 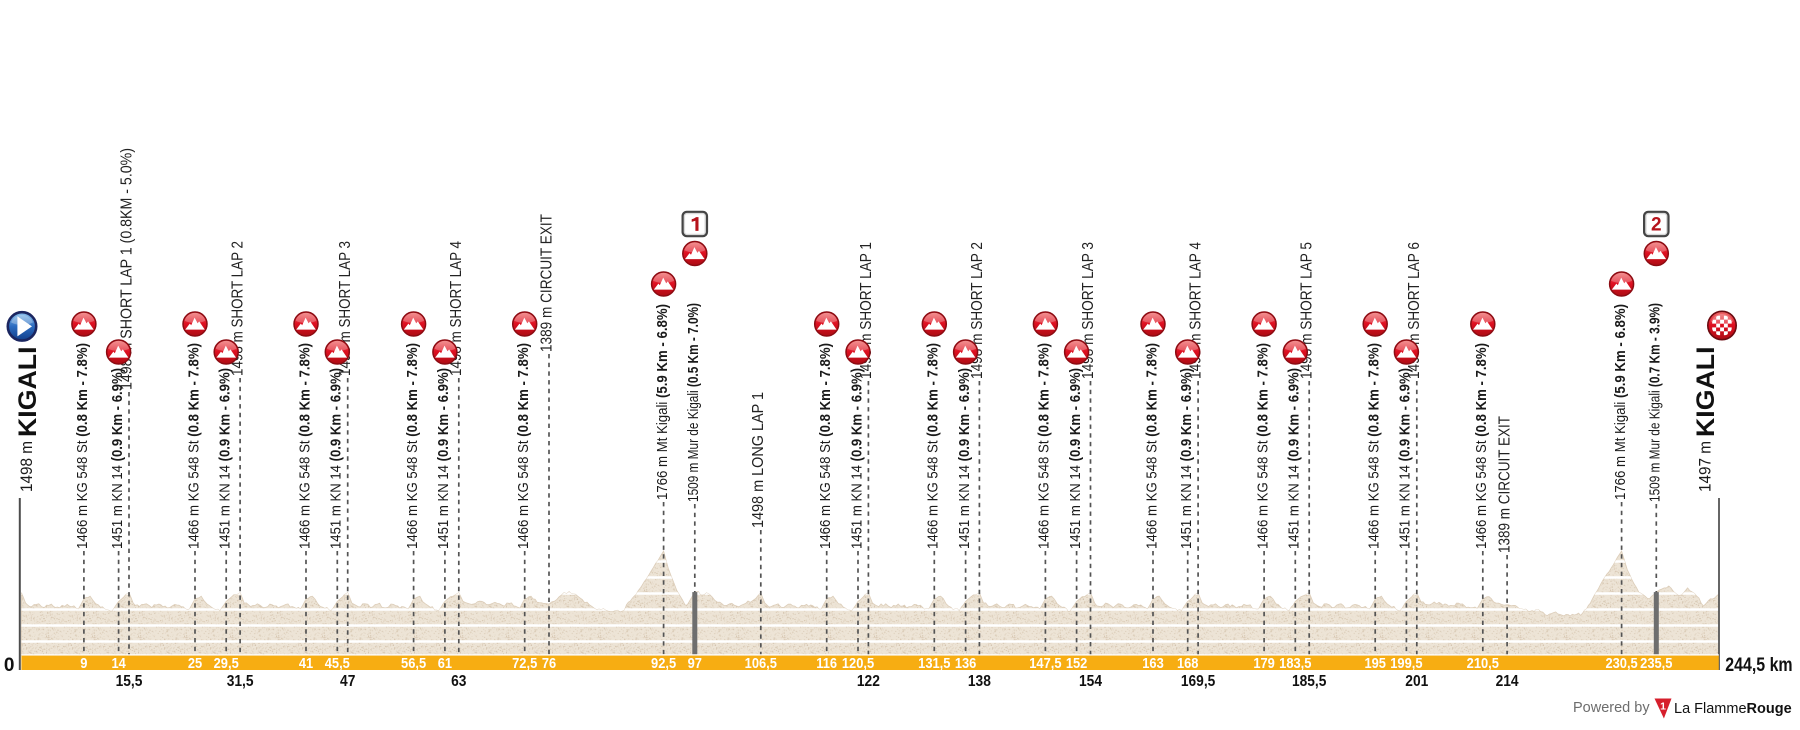 What do you see at coordinates (826, 663) in the screenshot?
I see `svg-text: 116` at bounding box center [826, 663].